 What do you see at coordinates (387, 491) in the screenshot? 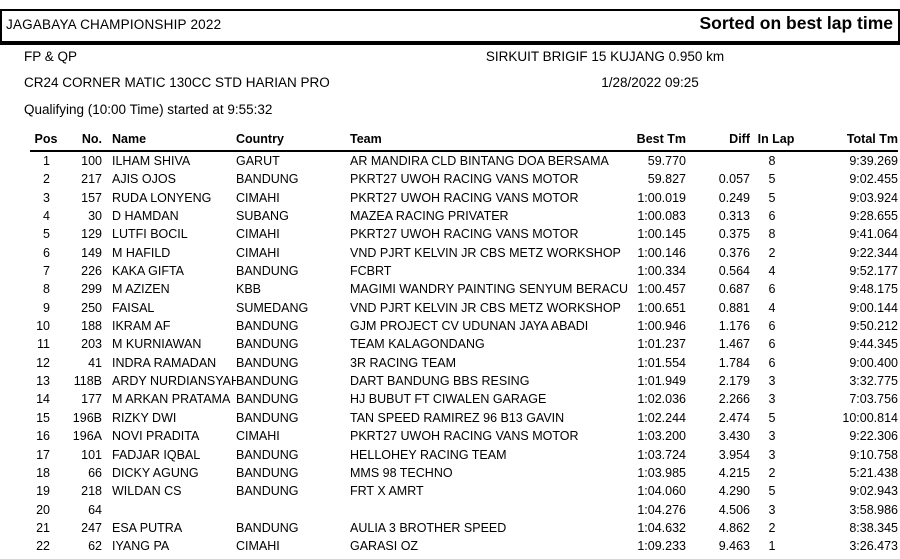
I see `cell-team: FRT X AMRT` at bounding box center [387, 491].